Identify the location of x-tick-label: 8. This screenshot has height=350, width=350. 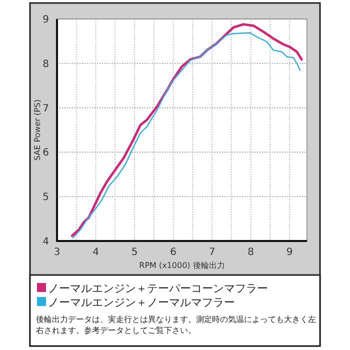
(251, 252).